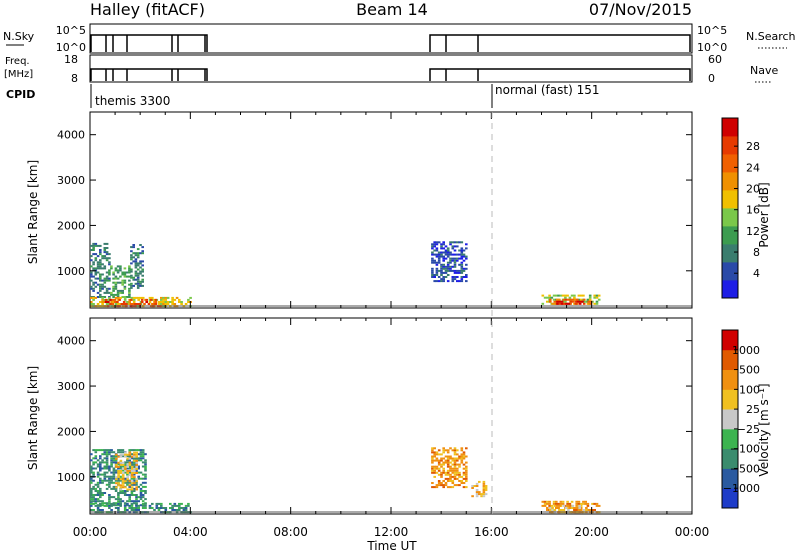 This screenshot has width=800, height=554. I want to click on x-tick-label: 00:00, so click(692, 532).